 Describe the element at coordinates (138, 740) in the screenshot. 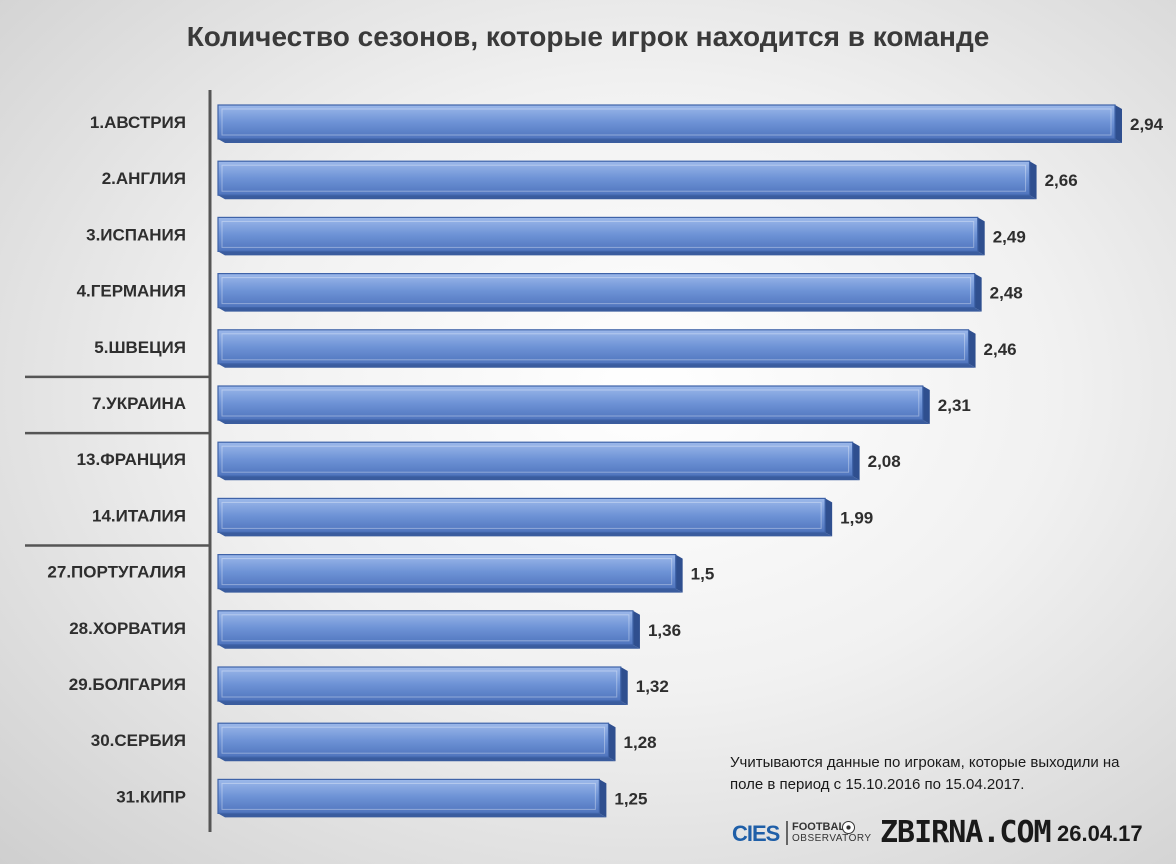

I see `category-label: 30.СЕРБИЯ` at that location.